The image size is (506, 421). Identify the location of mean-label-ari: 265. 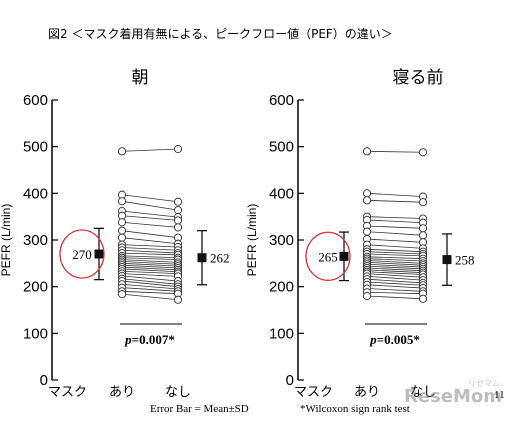
(328, 256).